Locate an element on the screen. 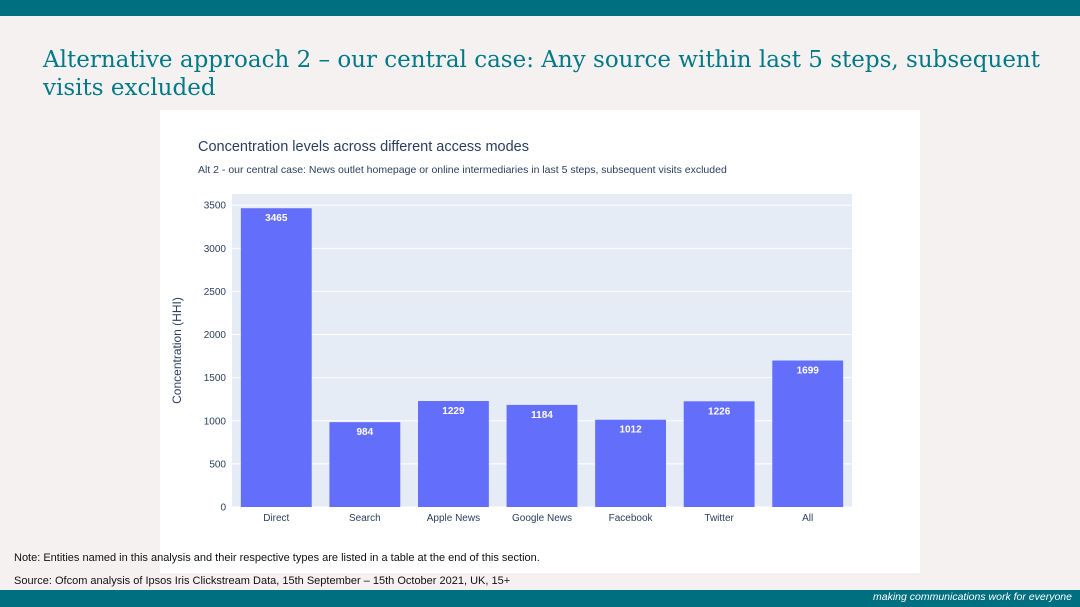 The width and height of the screenshot is (1080, 607). y-tick-label: 500 is located at coordinates (217, 464).